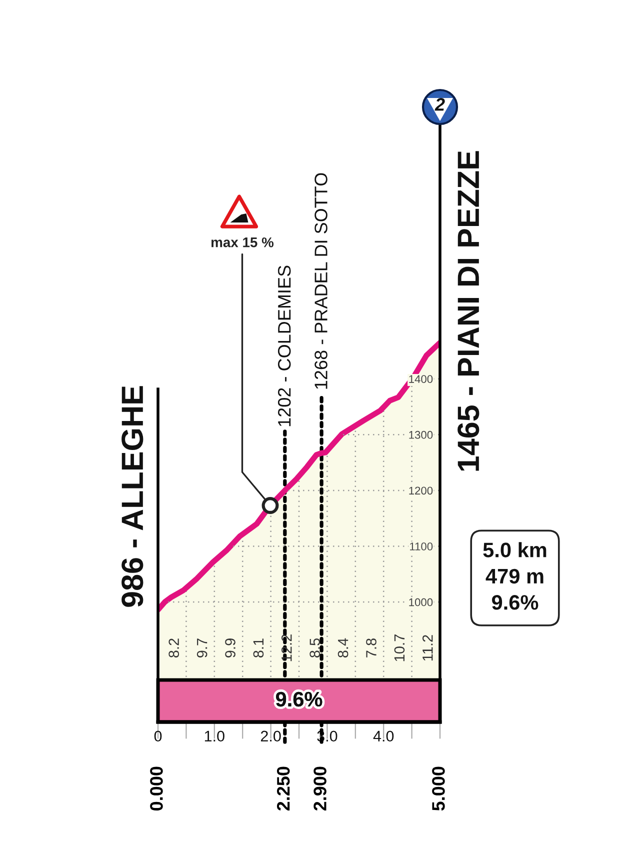 The width and height of the screenshot is (639, 852). I want to click on ref-line-label: 986 - ALLEGHE, so click(133, 496).